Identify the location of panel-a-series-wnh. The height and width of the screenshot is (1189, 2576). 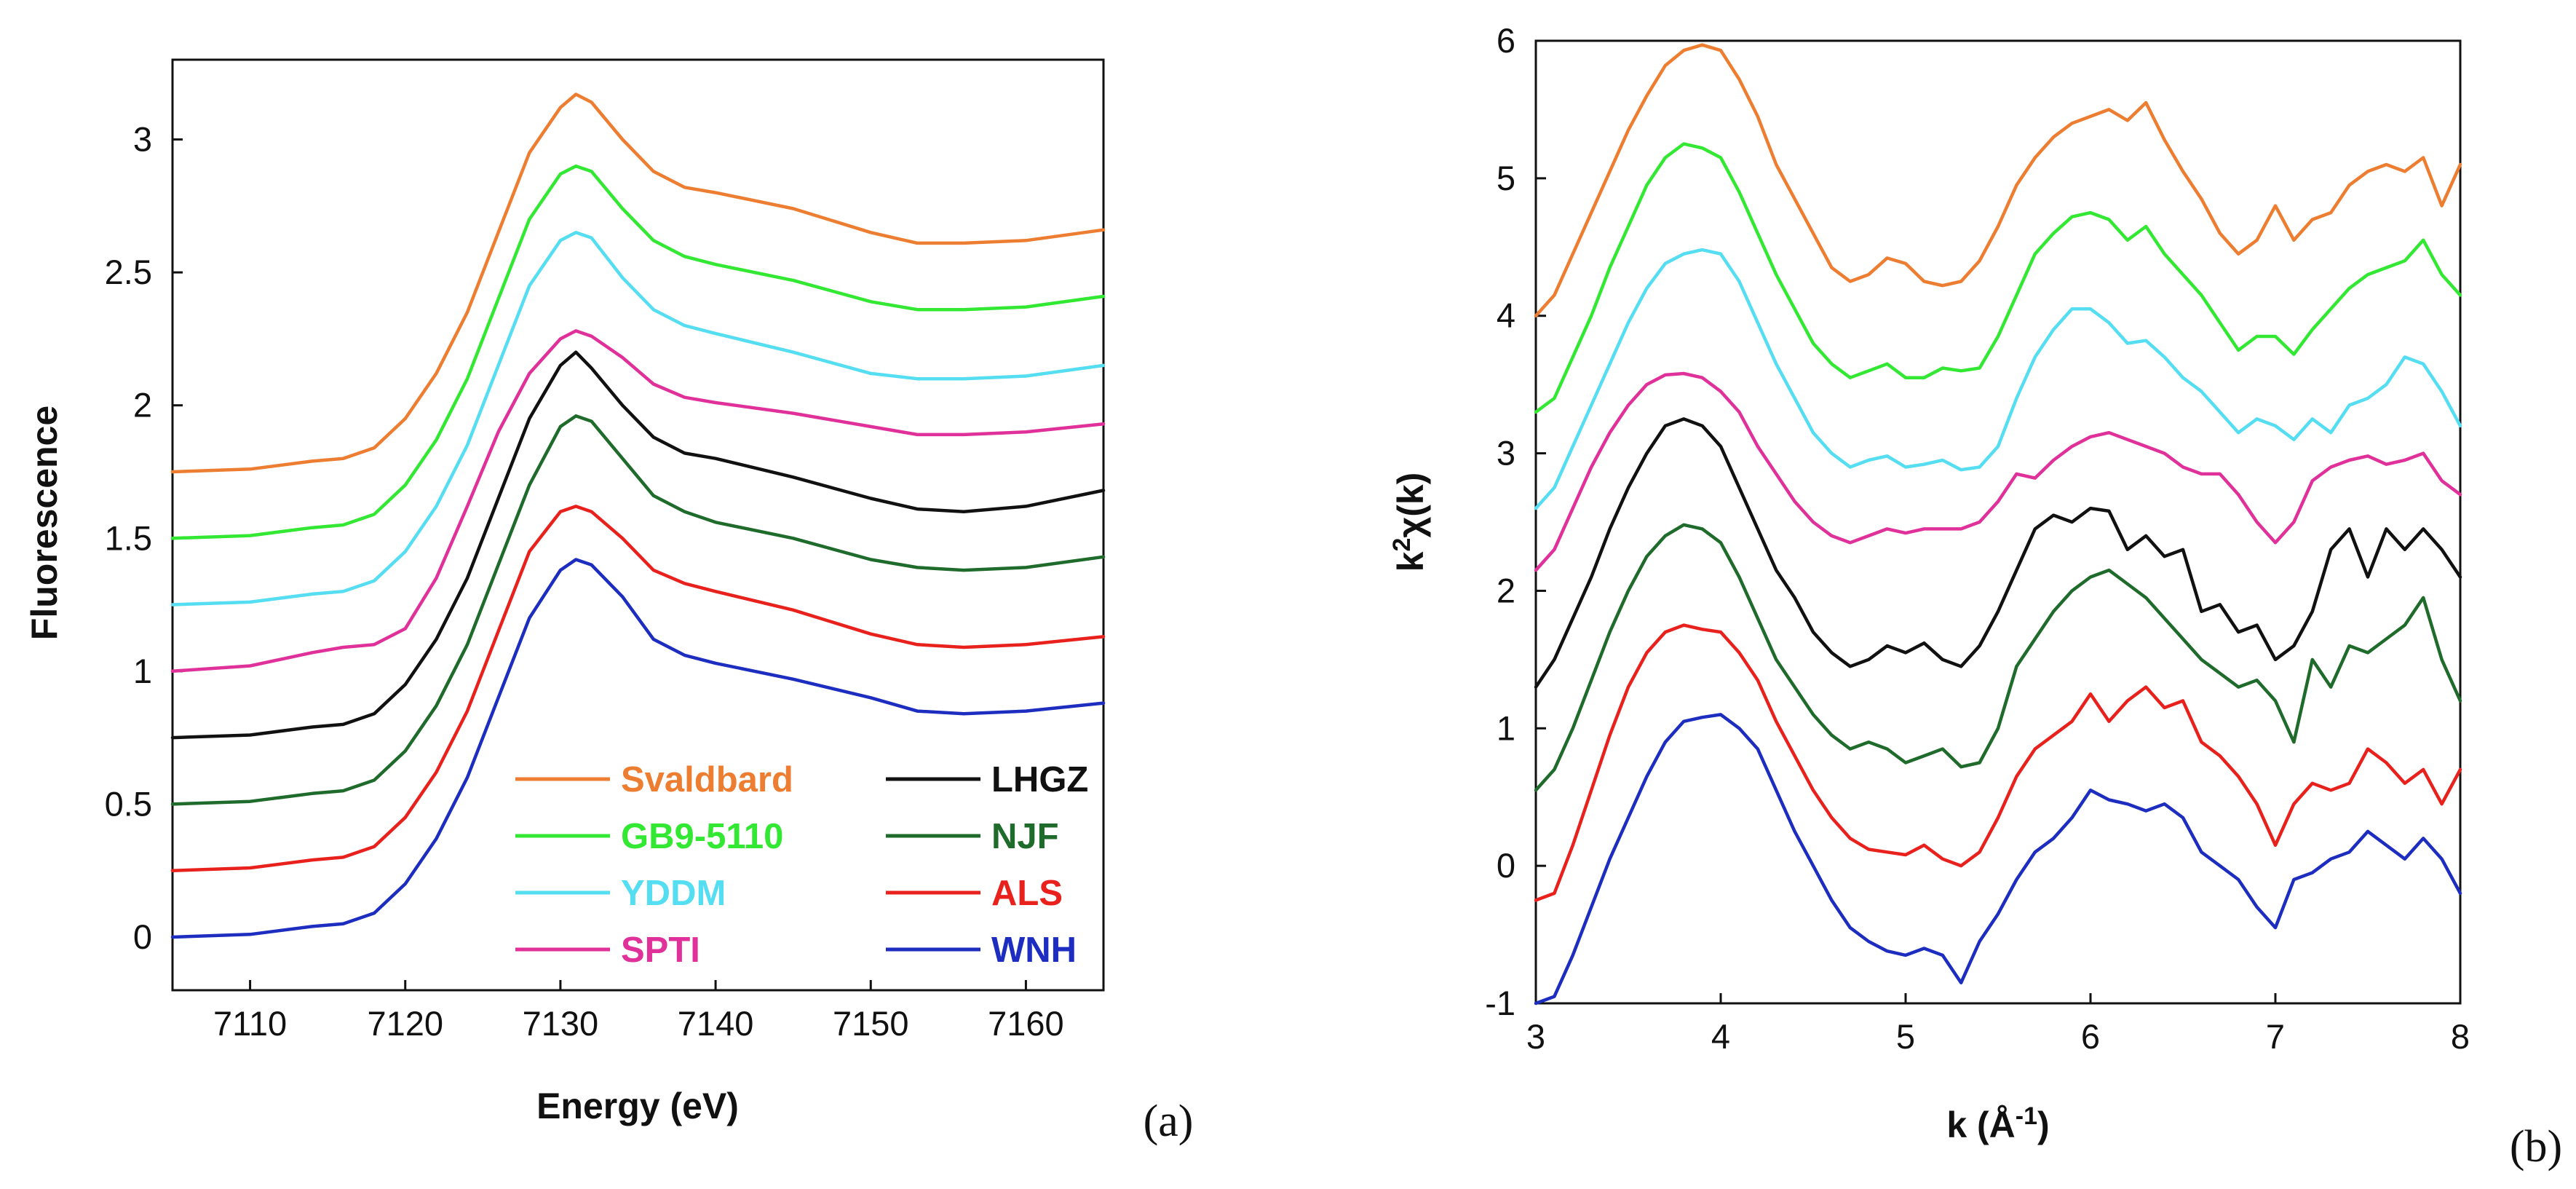
(638, 749).